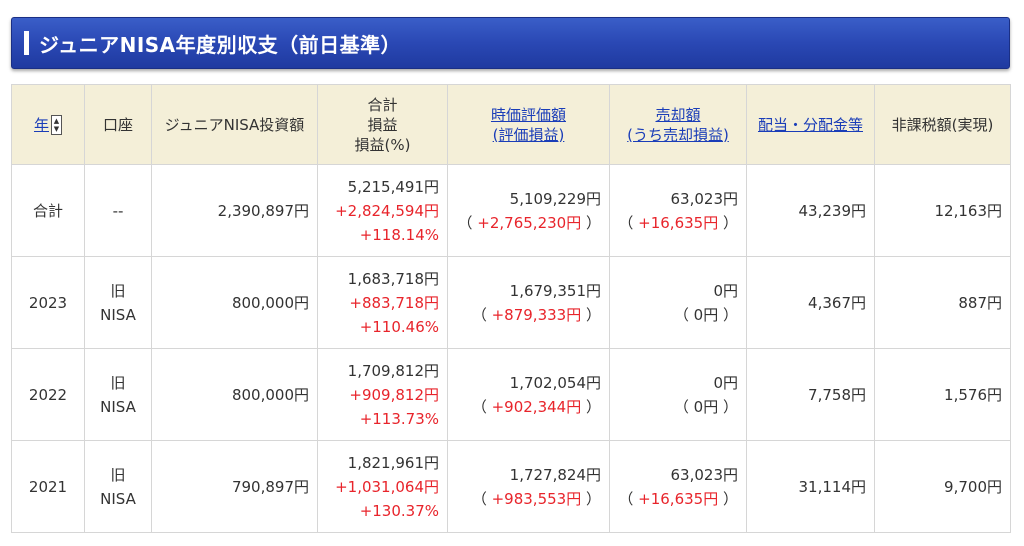 This screenshot has height=546, width=1024. I want to click on col-total: 合計 損益 損益(%), so click(382, 124).